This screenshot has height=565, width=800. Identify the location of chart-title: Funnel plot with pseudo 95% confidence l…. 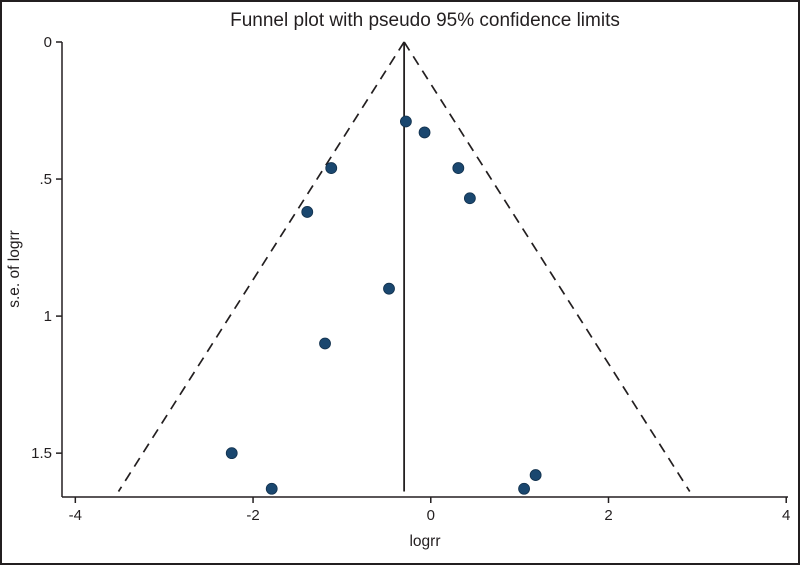
(425, 20).